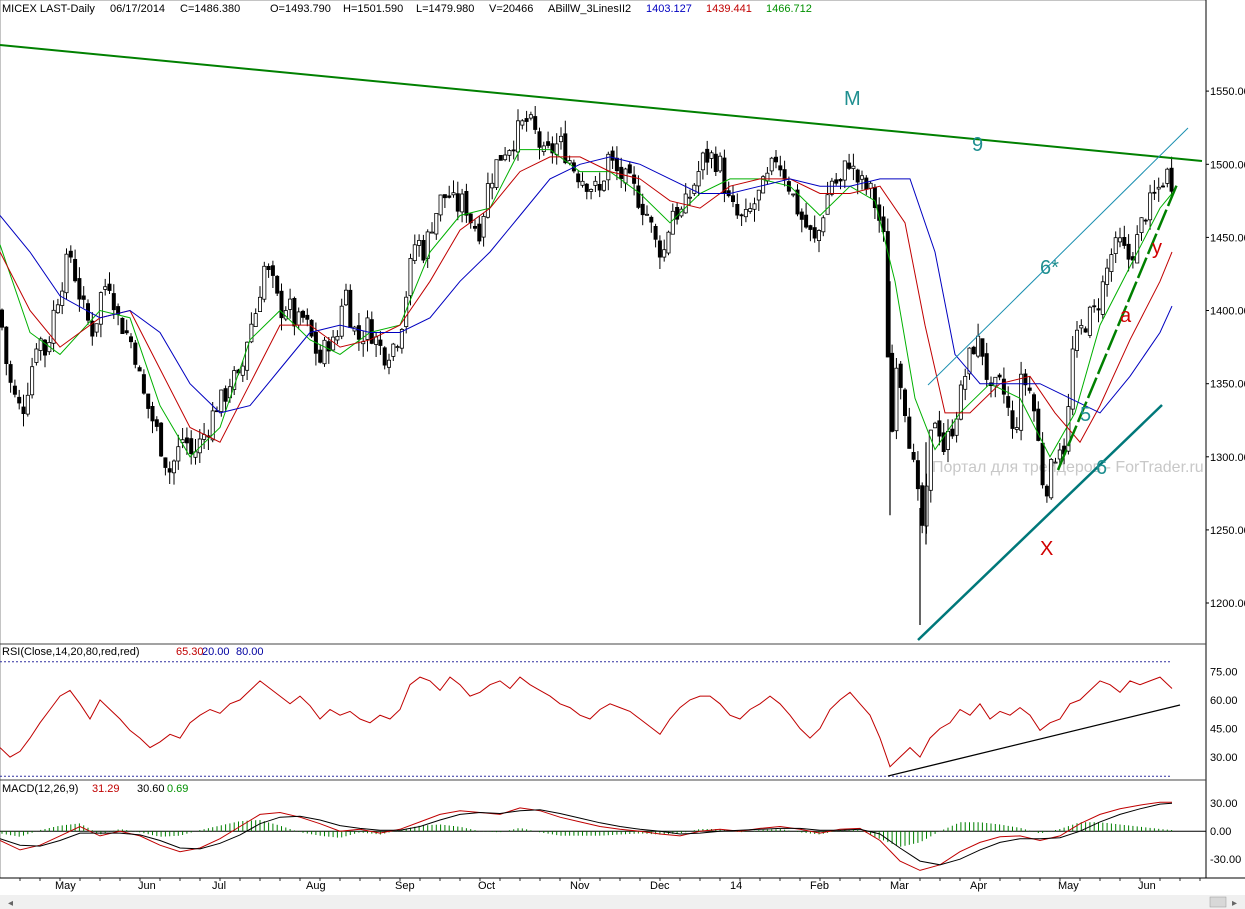 The height and width of the screenshot is (909, 1245). What do you see at coordinates (899, 886) in the screenshot?
I see `time-tick-label: Mar` at bounding box center [899, 886].